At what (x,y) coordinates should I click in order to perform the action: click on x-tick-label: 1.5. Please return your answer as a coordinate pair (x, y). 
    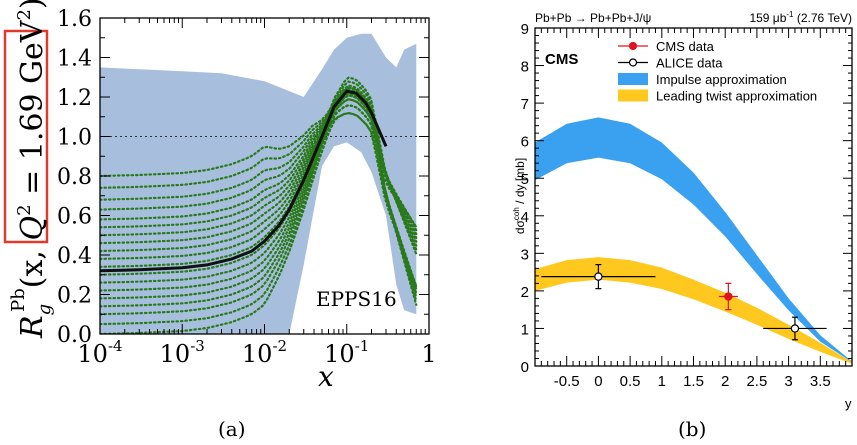
    Looking at the image, I should click on (693, 381).